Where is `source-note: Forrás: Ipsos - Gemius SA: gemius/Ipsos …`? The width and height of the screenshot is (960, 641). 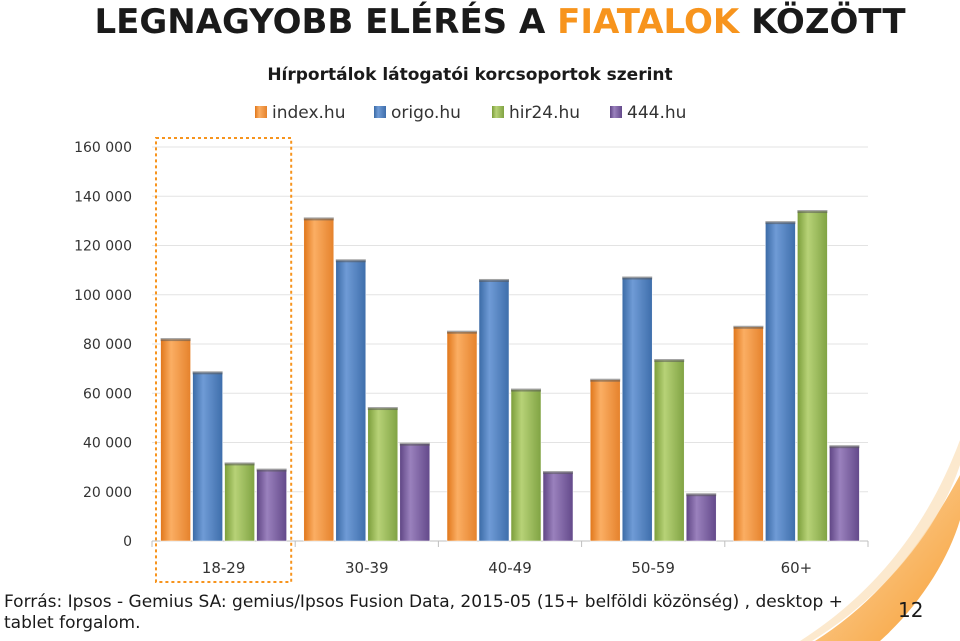
source-note: Forrás: Ipsos - Gemius SA: gemius/Ipsos … is located at coordinates (423, 612).